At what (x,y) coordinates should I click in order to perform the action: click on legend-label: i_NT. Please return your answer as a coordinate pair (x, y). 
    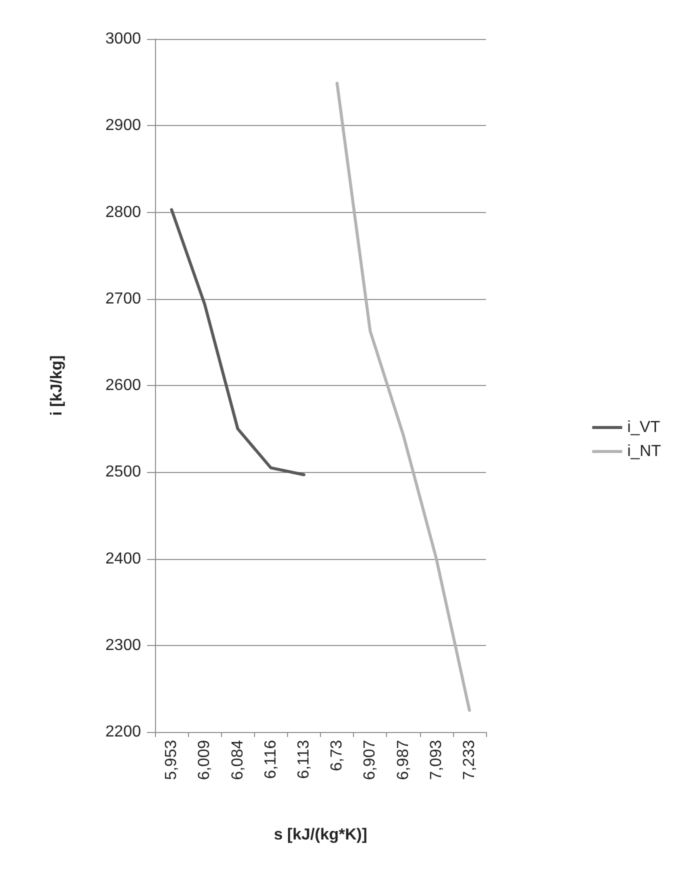
    Looking at the image, I should click on (644, 451).